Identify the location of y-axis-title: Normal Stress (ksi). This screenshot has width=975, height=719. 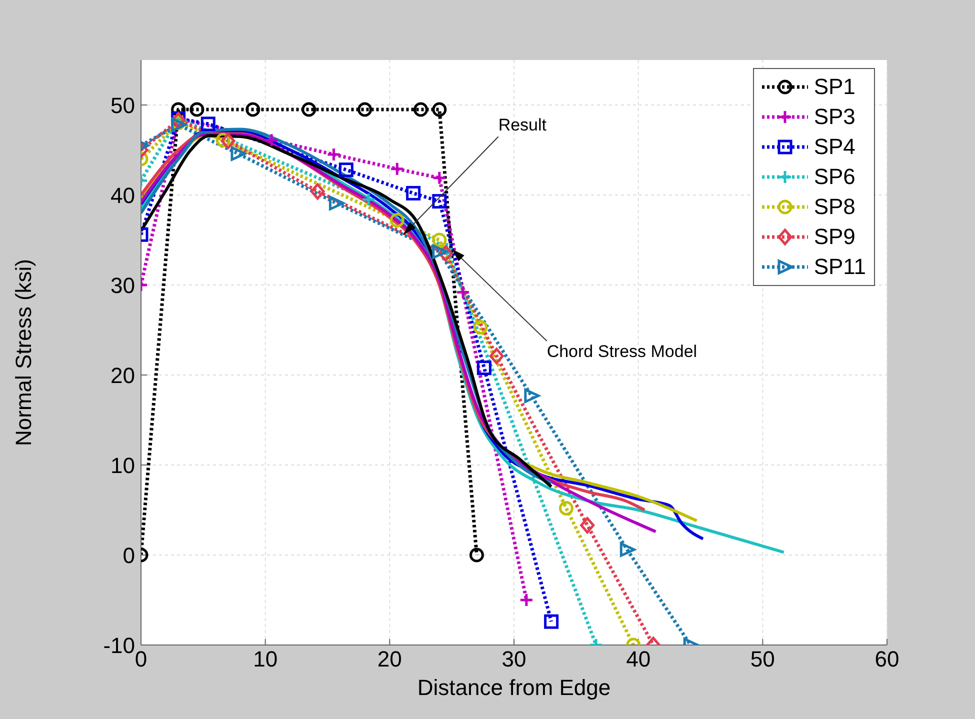
(23, 352).